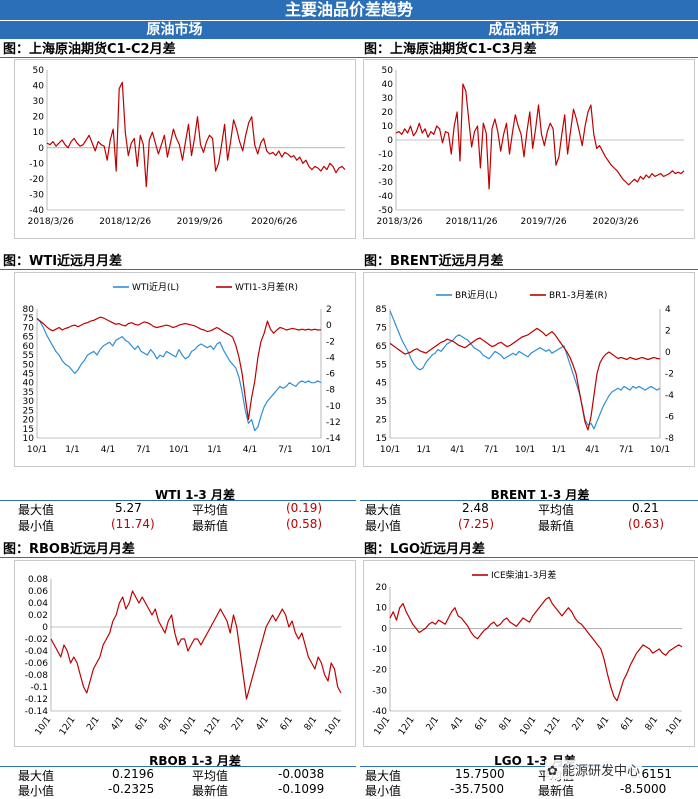 The width and height of the screenshot is (698, 799). Describe the element at coordinates (333, 439) in the screenshot. I see `y2-tick-label: -14` at that location.